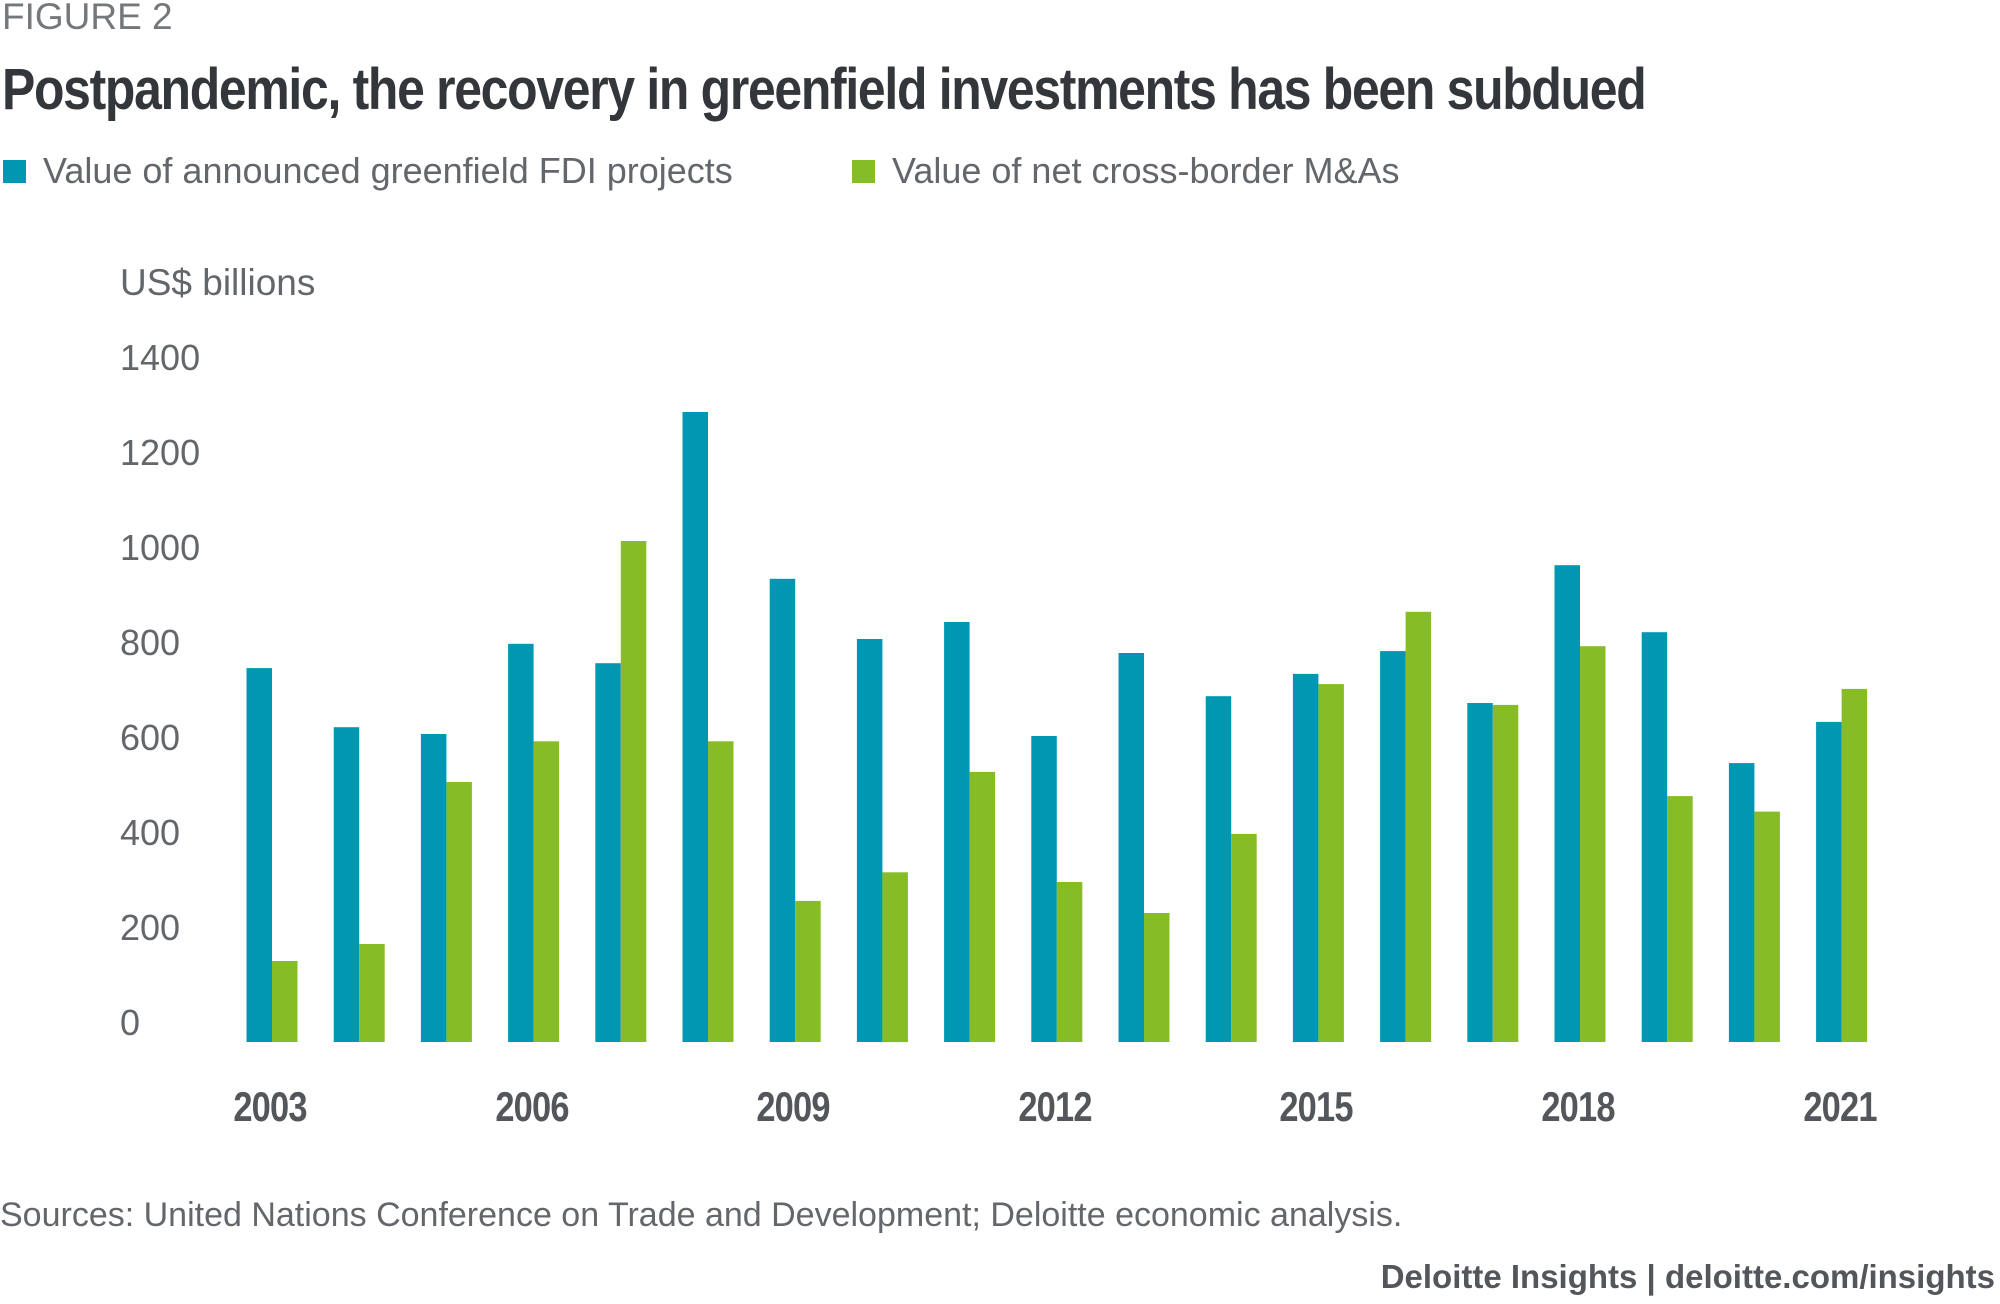  I want to click on y-tick-label: 800, so click(150, 642).